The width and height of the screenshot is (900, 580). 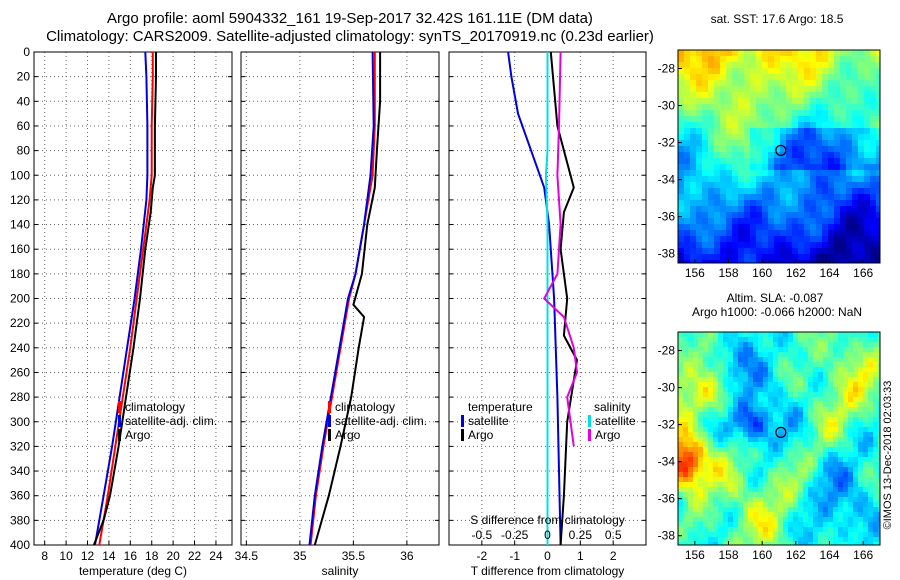 I want to click on legend-swatch, so click(x=589, y=435).